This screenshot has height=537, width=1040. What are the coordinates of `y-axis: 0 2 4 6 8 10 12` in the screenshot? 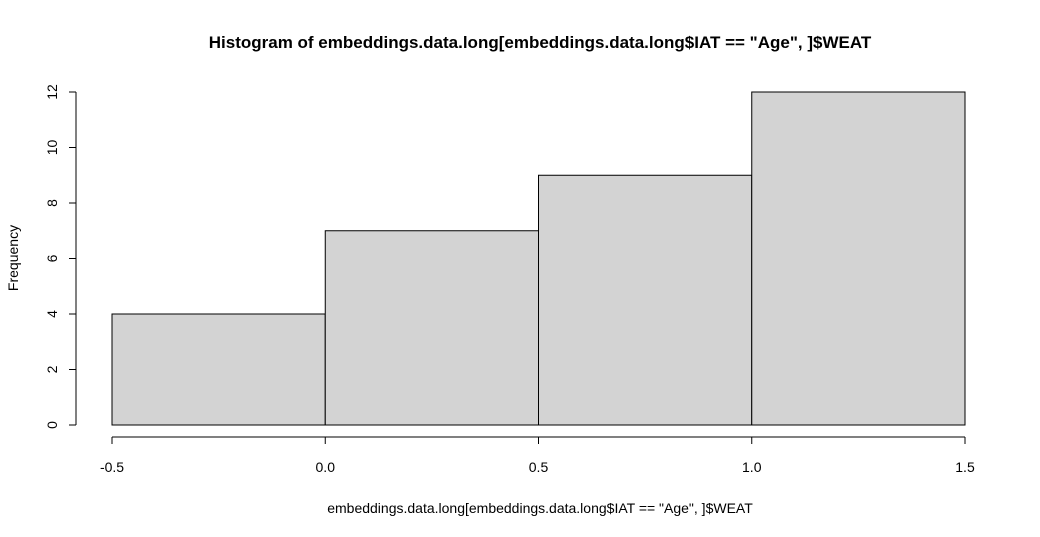 It's located at (60, 256).